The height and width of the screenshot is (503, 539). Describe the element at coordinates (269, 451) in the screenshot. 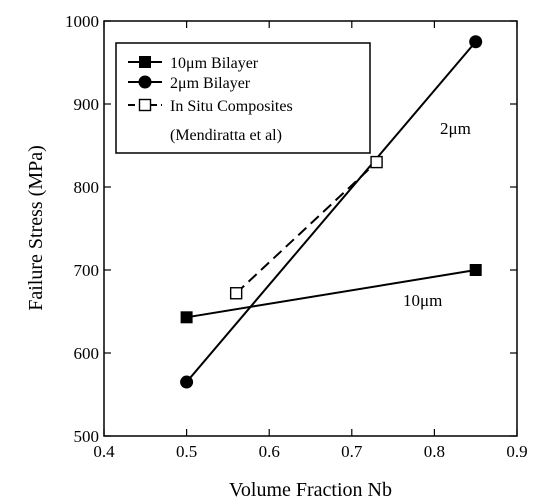

I see `x-tick-label: 0.6` at that location.